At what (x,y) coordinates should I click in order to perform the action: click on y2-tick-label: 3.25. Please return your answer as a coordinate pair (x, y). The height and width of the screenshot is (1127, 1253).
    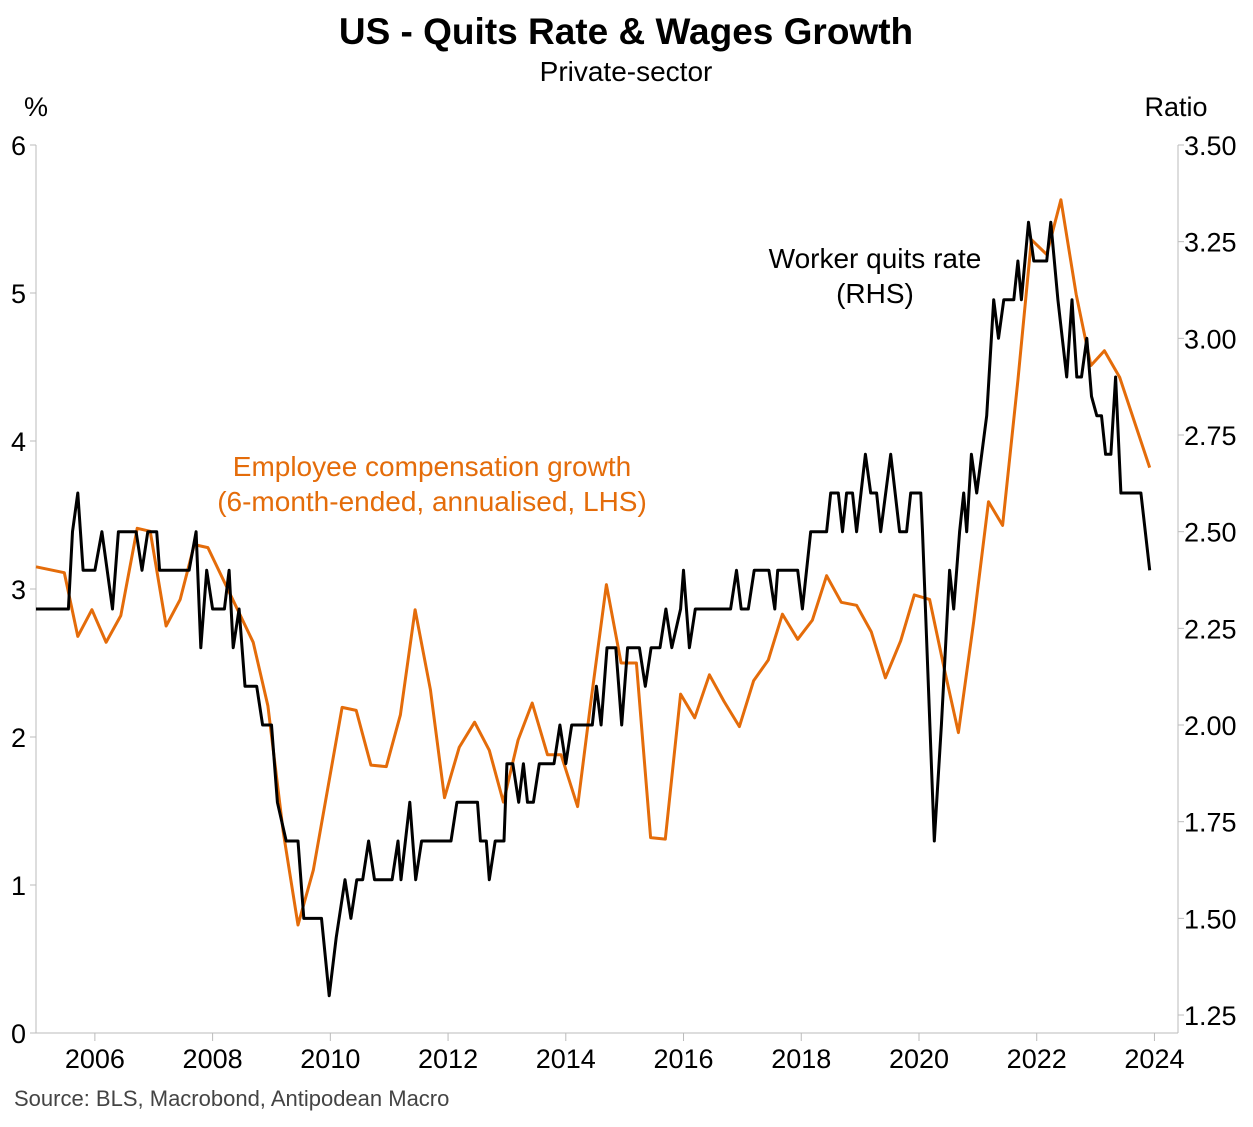
    Looking at the image, I should click on (1210, 243).